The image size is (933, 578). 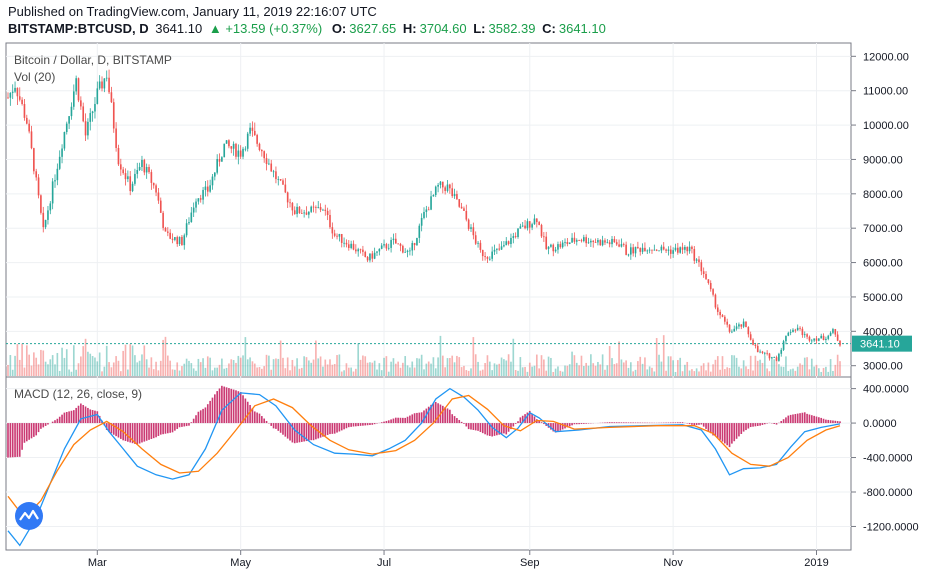 What do you see at coordinates (888, 493) in the screenshot?
I see `macd-tick-label: -800.0000` at bounding box center [888, 493].